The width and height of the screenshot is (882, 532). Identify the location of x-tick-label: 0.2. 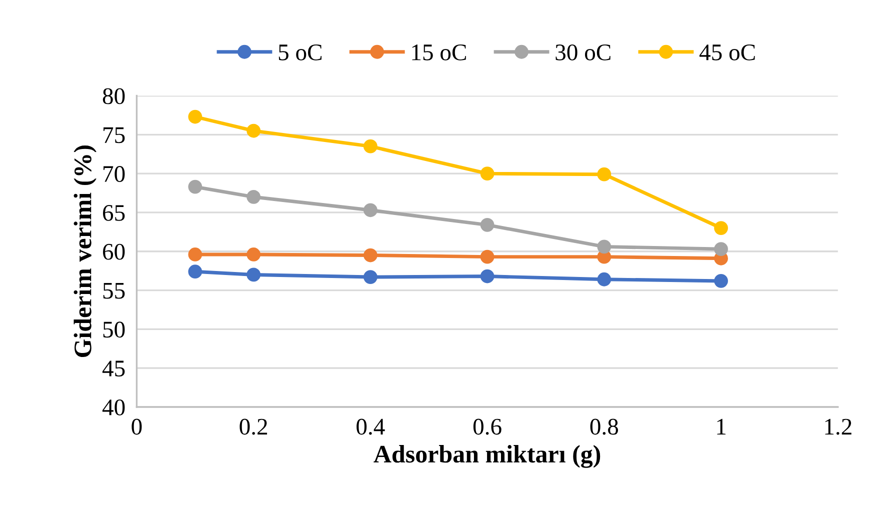
(254, 426).